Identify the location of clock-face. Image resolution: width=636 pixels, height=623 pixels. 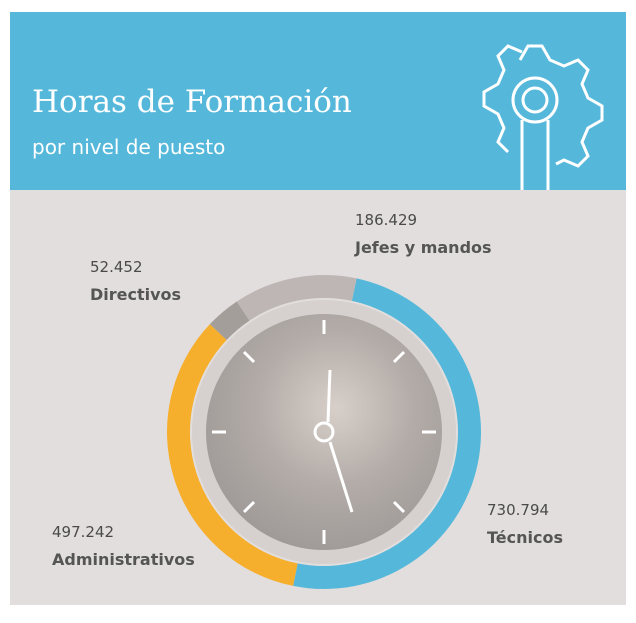
(324, 432).